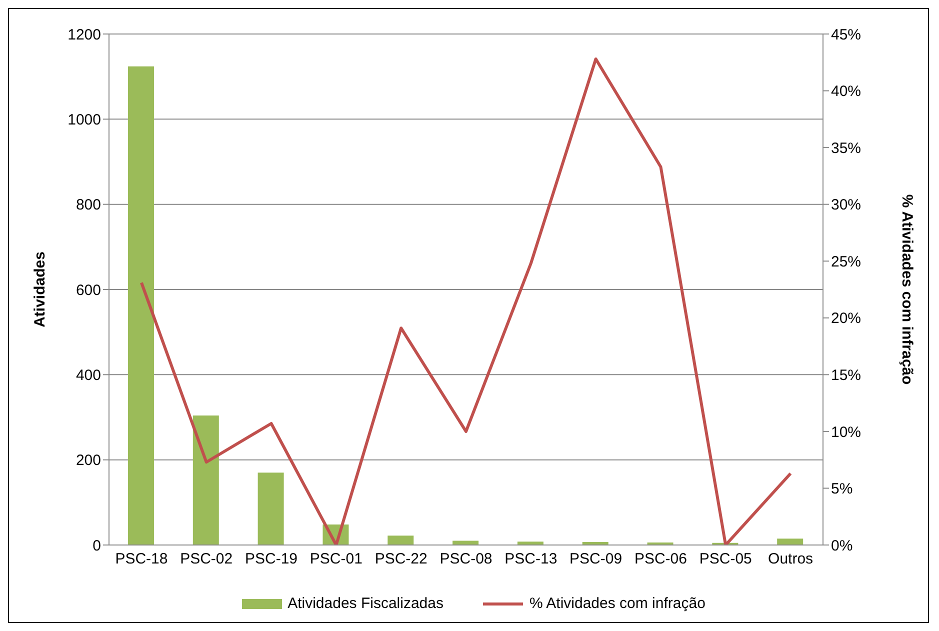 The height and width of the screenshot is (631, 939). What do you see at coordinates (725, 559) in the screenshot?
I see `x-tick-label: PSC-05` at bounding box center [725, 559].